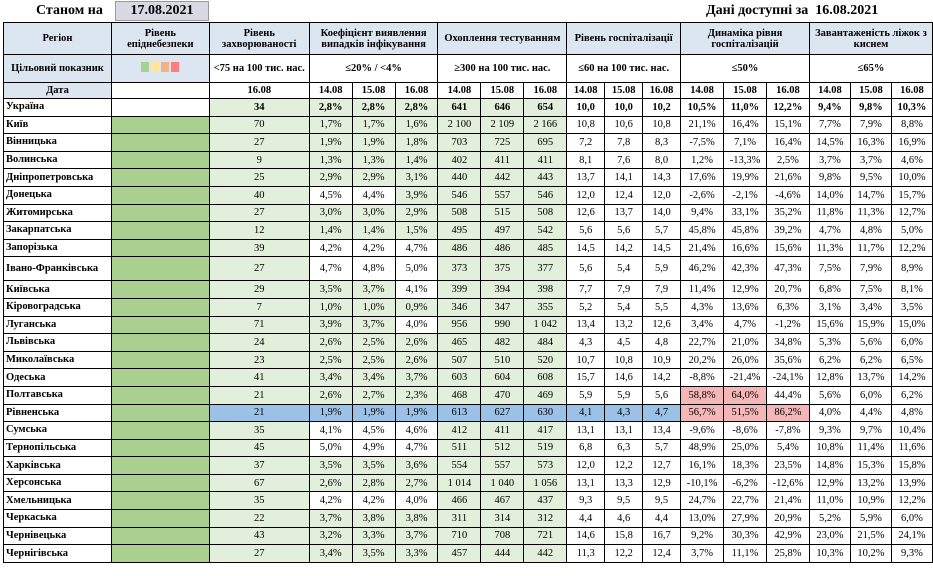 This screenshot has height=576, width=933. Describe the element at coordinates (788, 248) in the screenshot. I see `hosp-dyn-value: 15,6%` at that location.